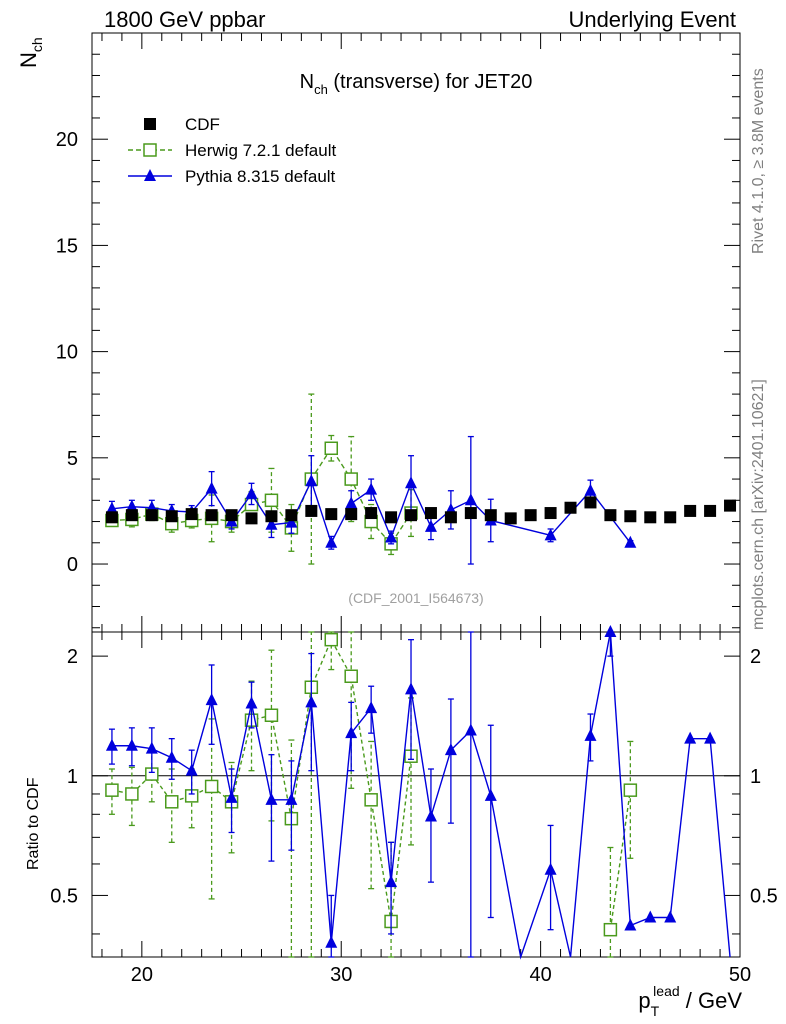 The width and height of the screenshot is (786, 1024). I want to click on header-right: Underlying Event, so click(652, 19).